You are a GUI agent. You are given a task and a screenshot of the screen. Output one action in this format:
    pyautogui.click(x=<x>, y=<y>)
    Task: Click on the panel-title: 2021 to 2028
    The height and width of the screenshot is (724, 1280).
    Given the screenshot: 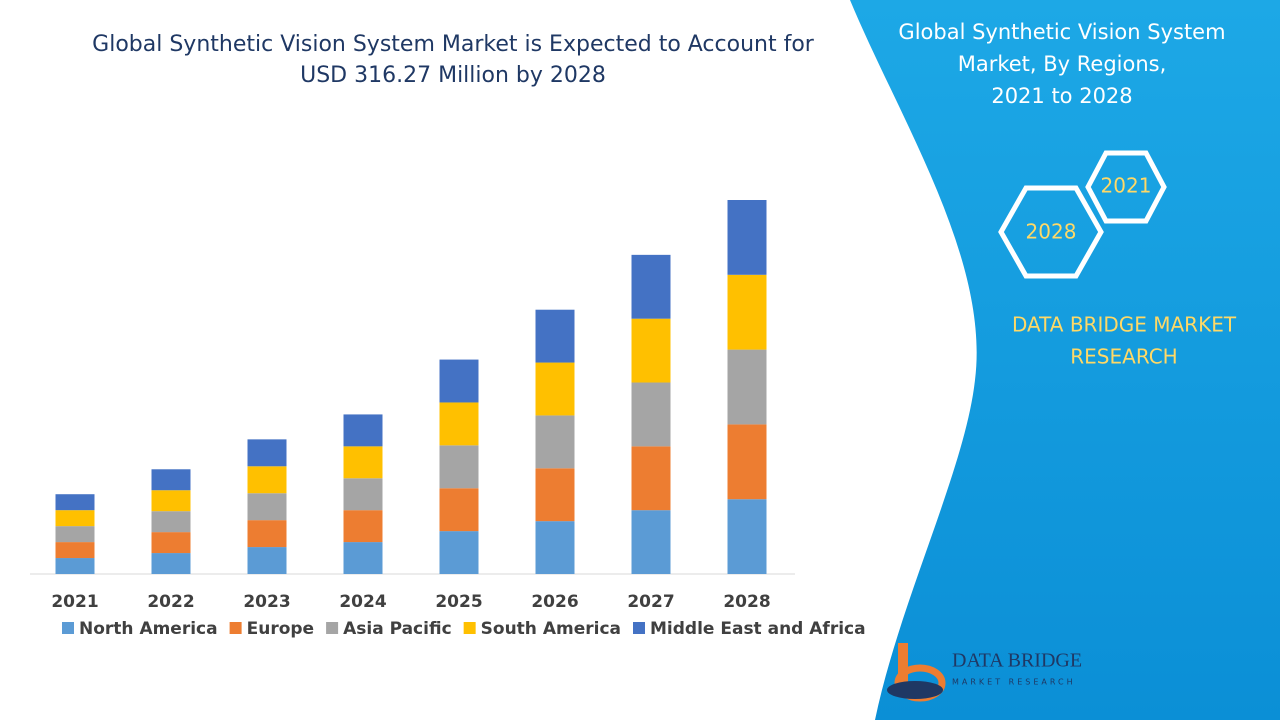 What is the action you would take?
    pyautogui.click(x=1061, y=96)
    